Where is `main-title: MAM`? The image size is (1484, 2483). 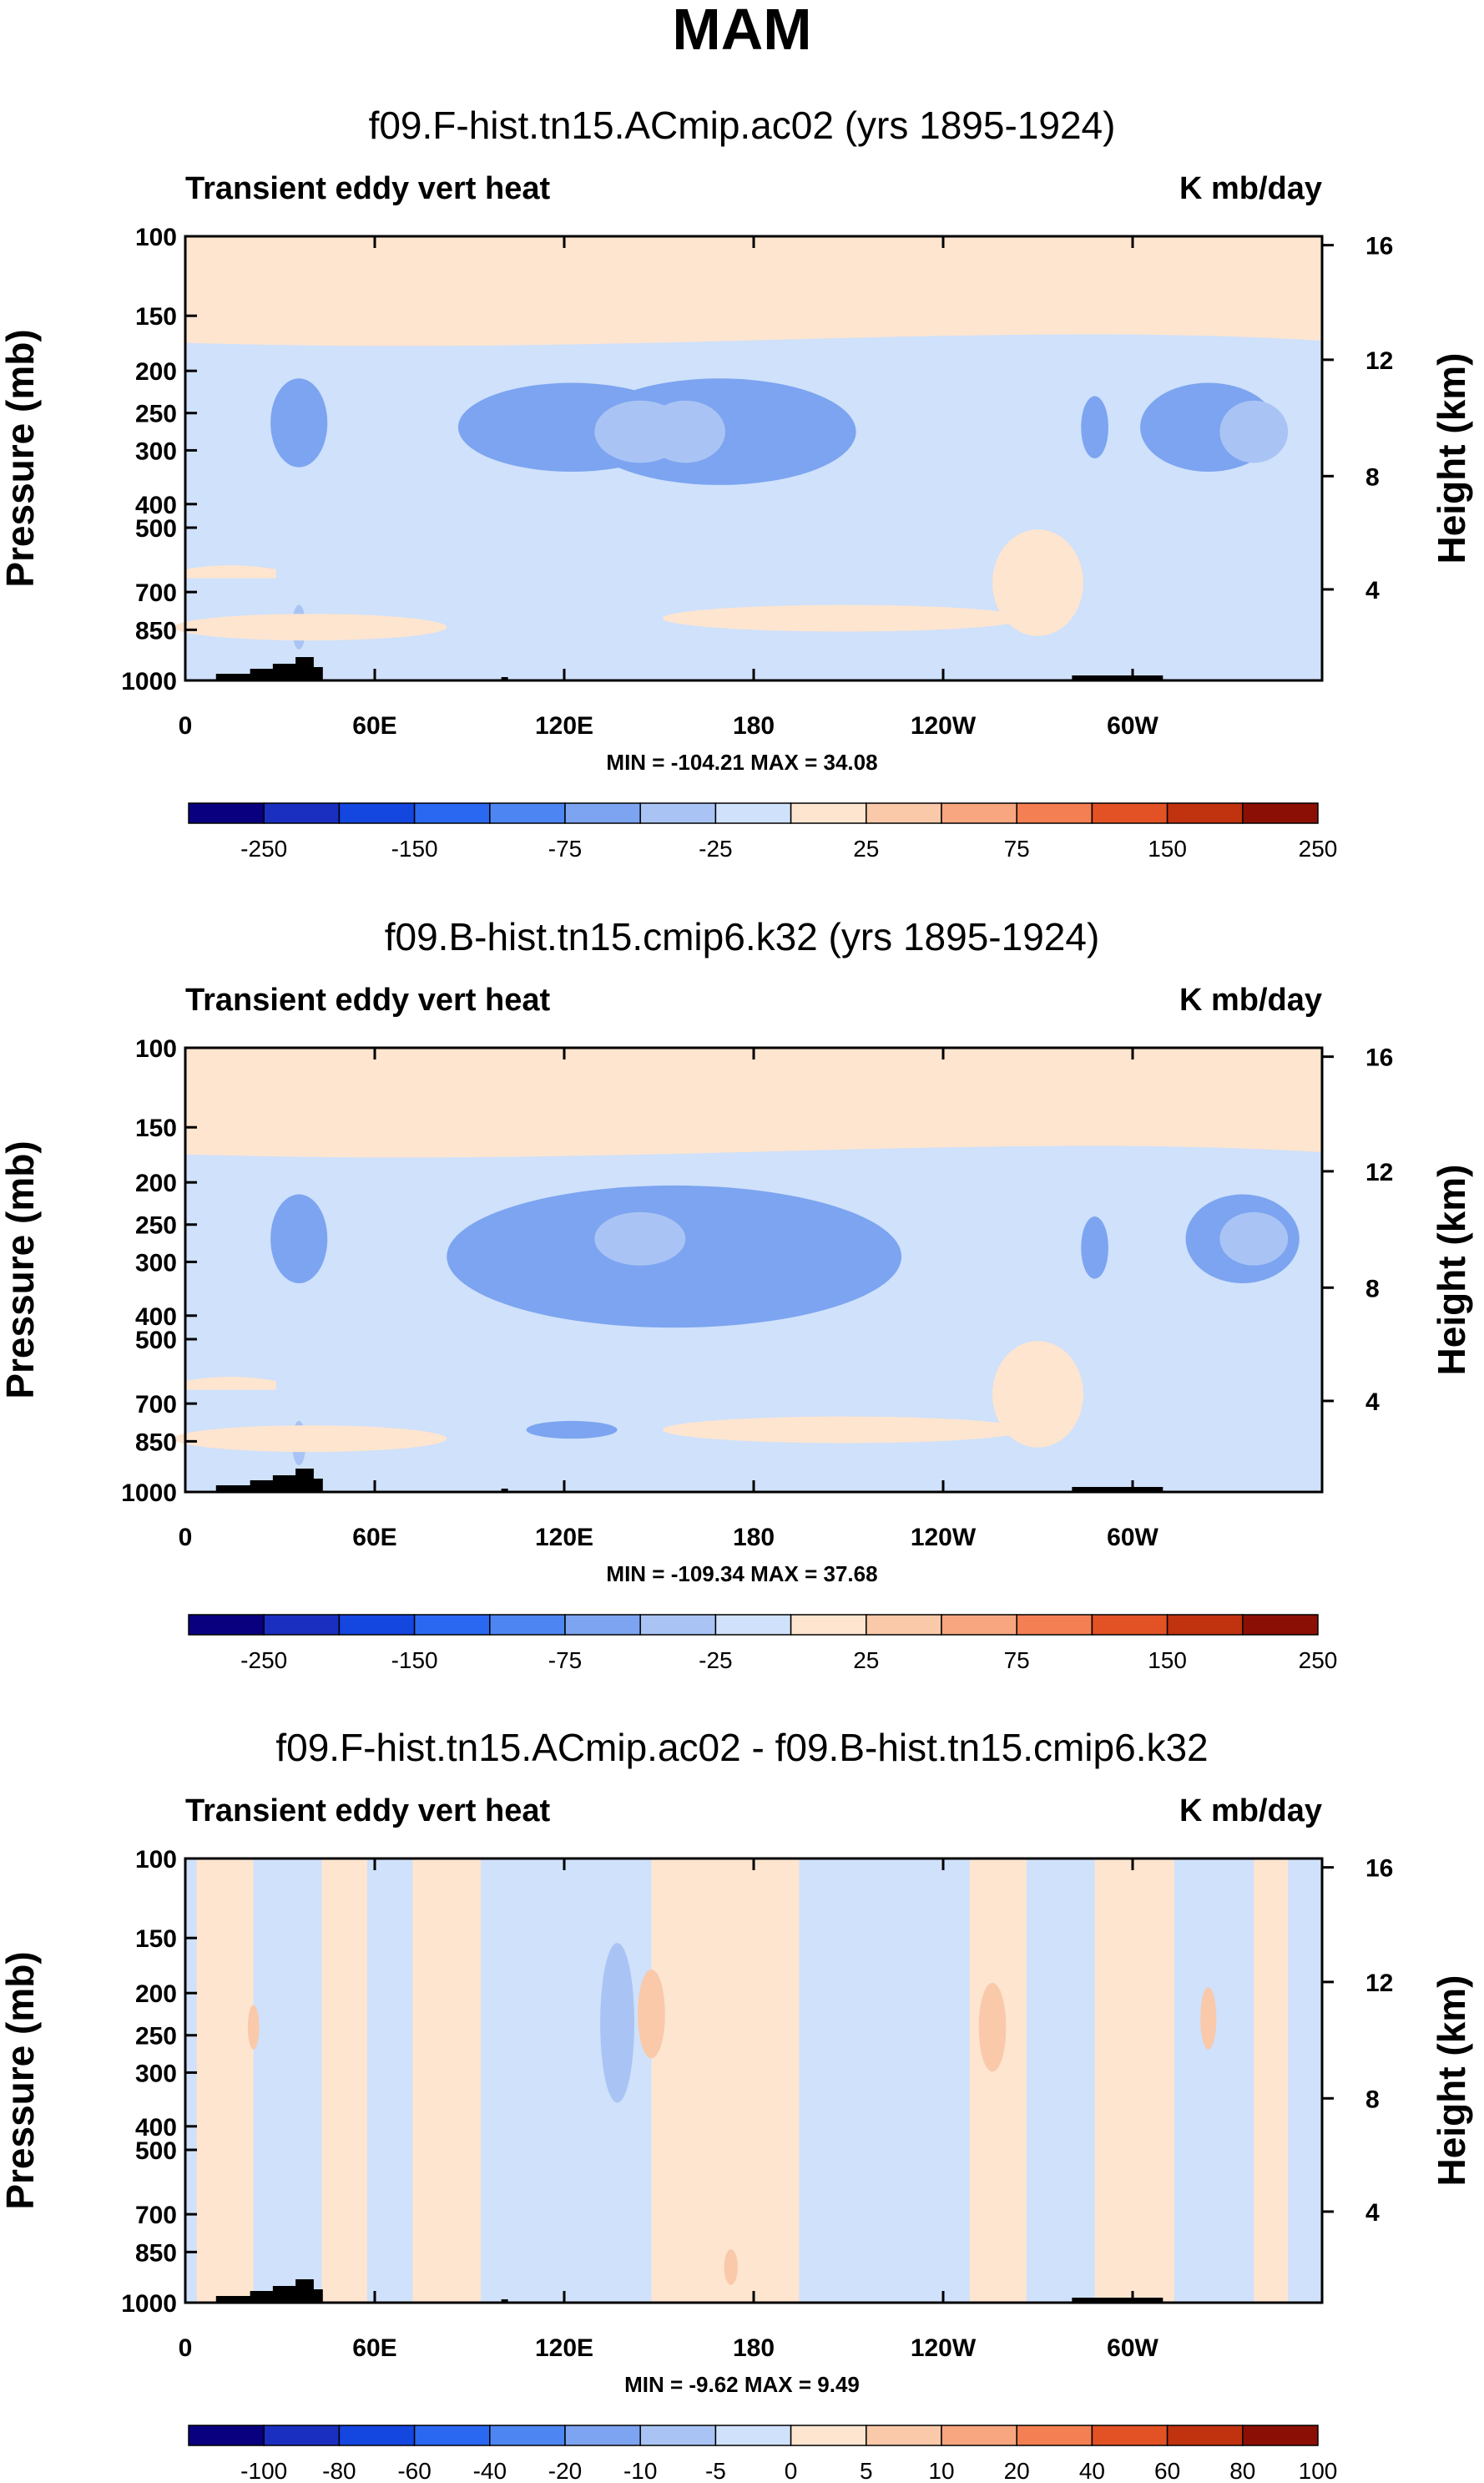 main-title: MAM is located at coordinates (742, 31).